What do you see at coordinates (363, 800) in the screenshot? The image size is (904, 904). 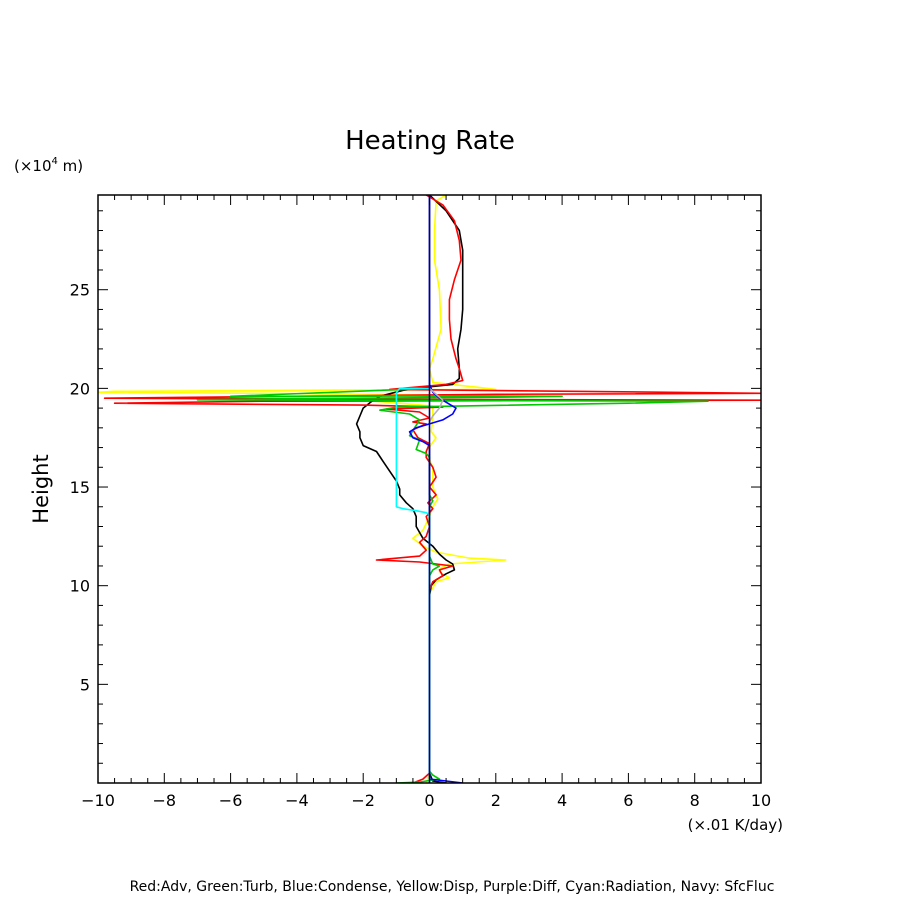 I see `x-tick-label: −2` at bounding box center [363, 800].